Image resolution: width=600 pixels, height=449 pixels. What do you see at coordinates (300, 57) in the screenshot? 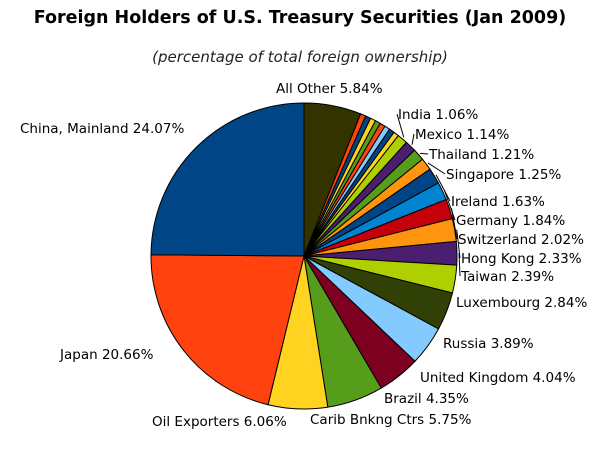
I see `chart-subtitle: (percentage of total foreign ownership)` at bounding box center [300, 57].